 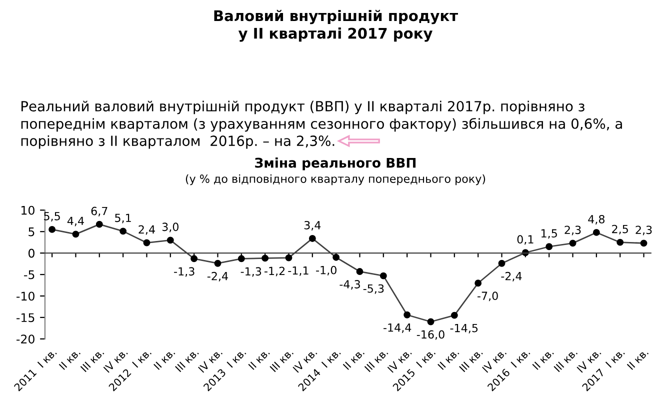 I want to click on chart-subtitle: (у % до відповідного кварталу попереднього року), so click(x=336, y=180).